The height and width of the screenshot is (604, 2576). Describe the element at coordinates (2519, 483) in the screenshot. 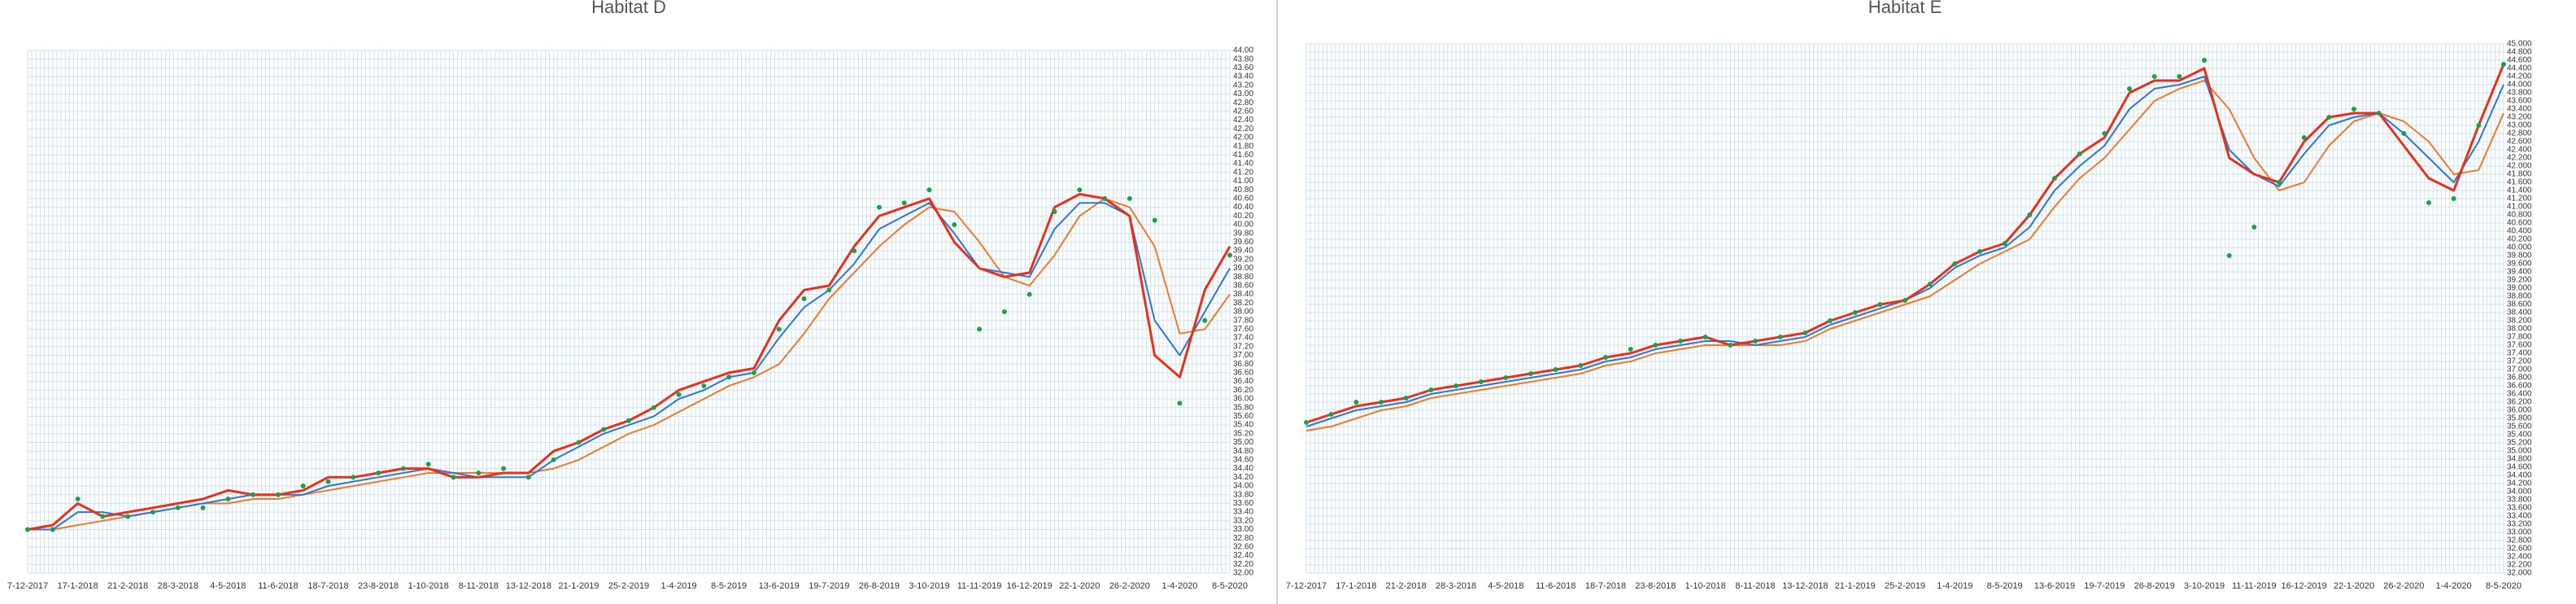

I see `y-tick-label: 34.200` at that location.